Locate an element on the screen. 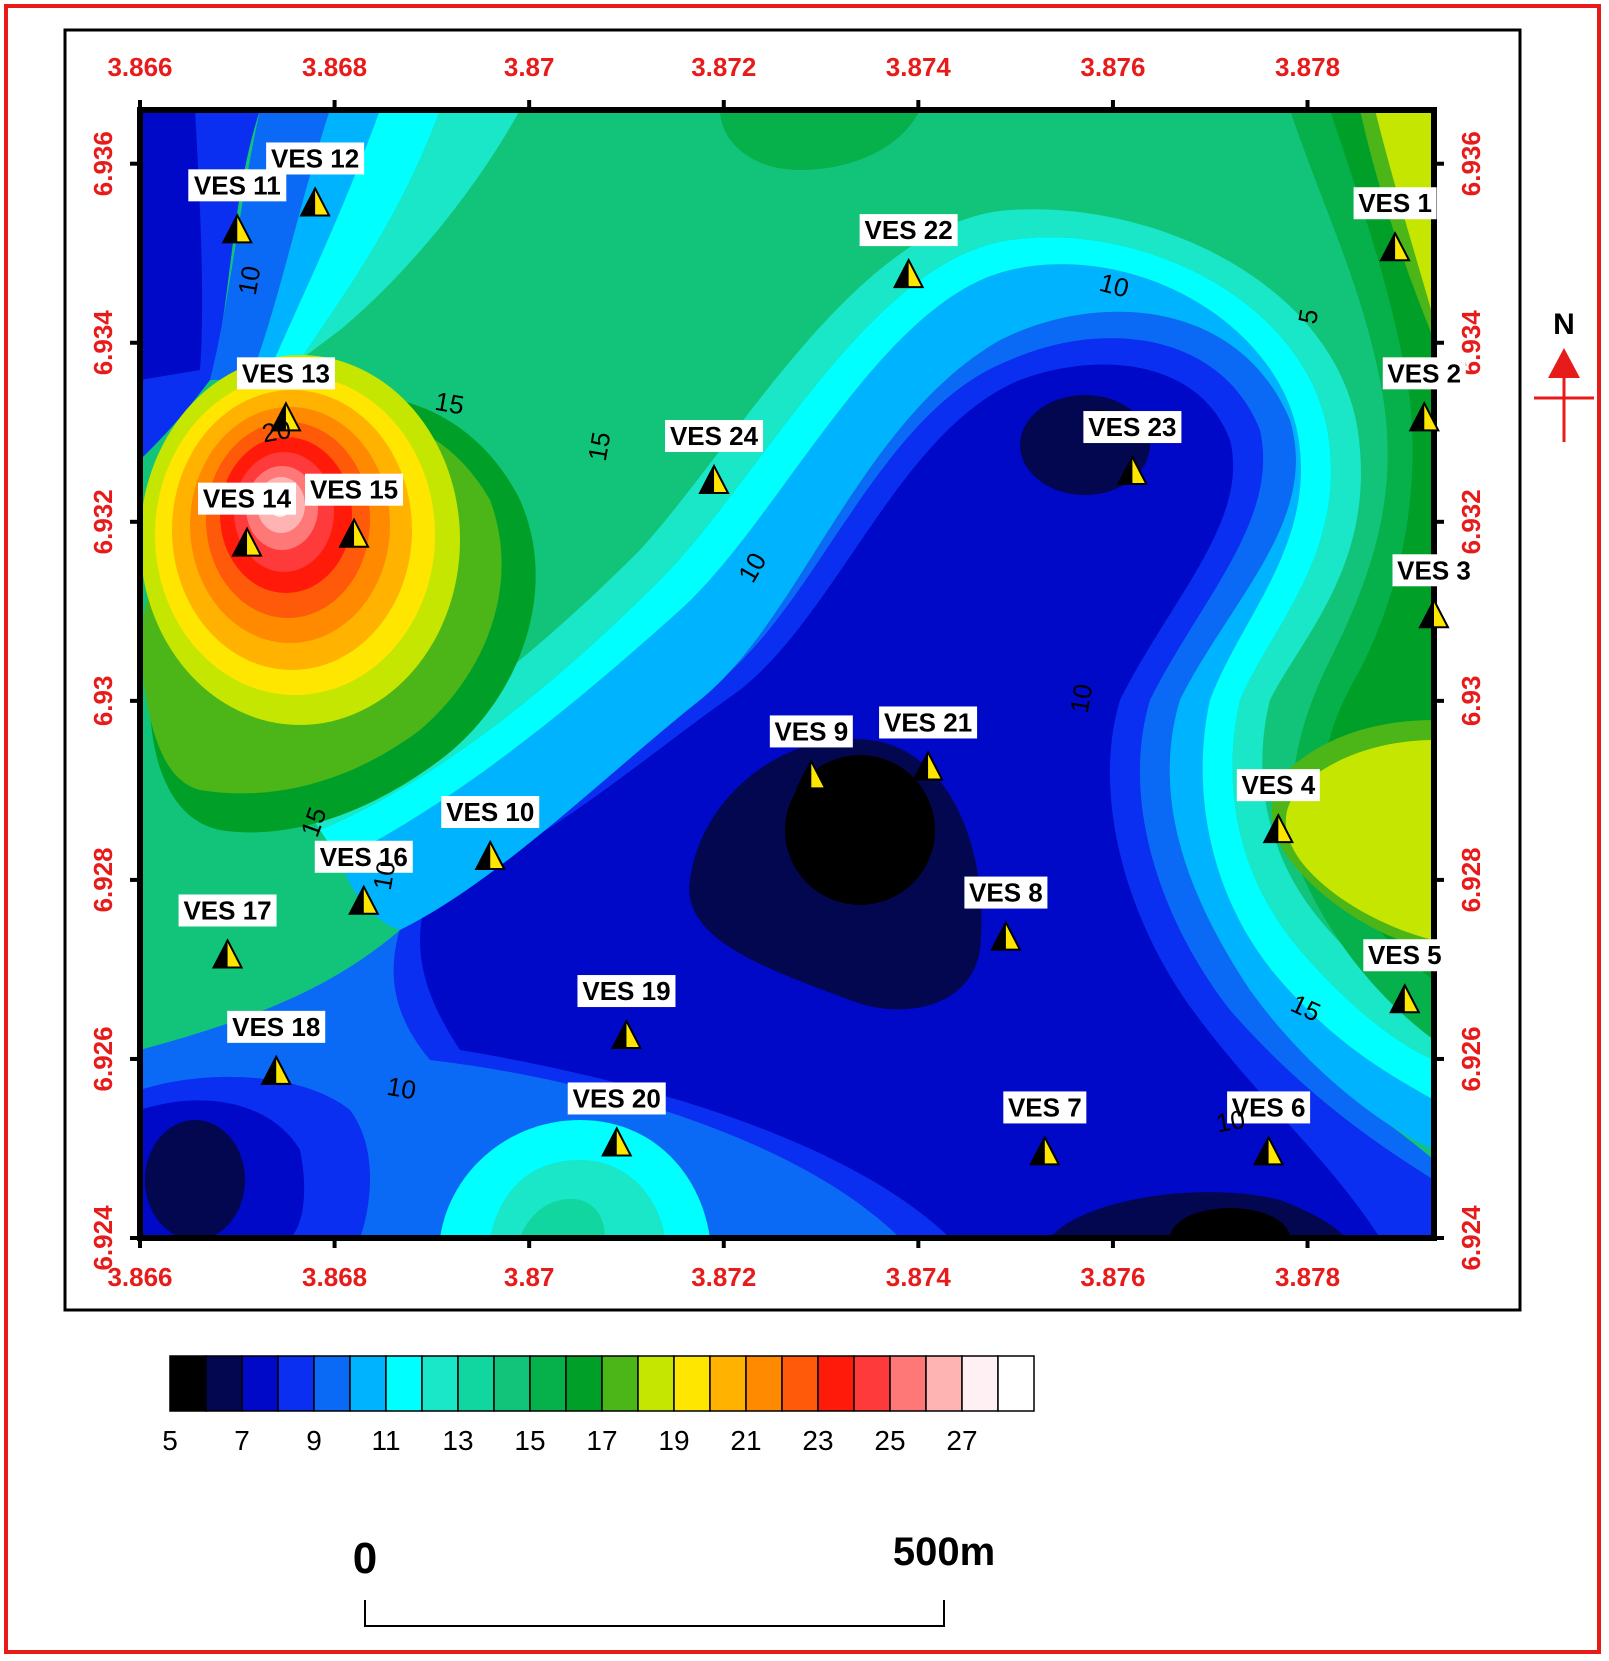  y-tick-label-left: 6.926 is located at coordinates (103, 1058).